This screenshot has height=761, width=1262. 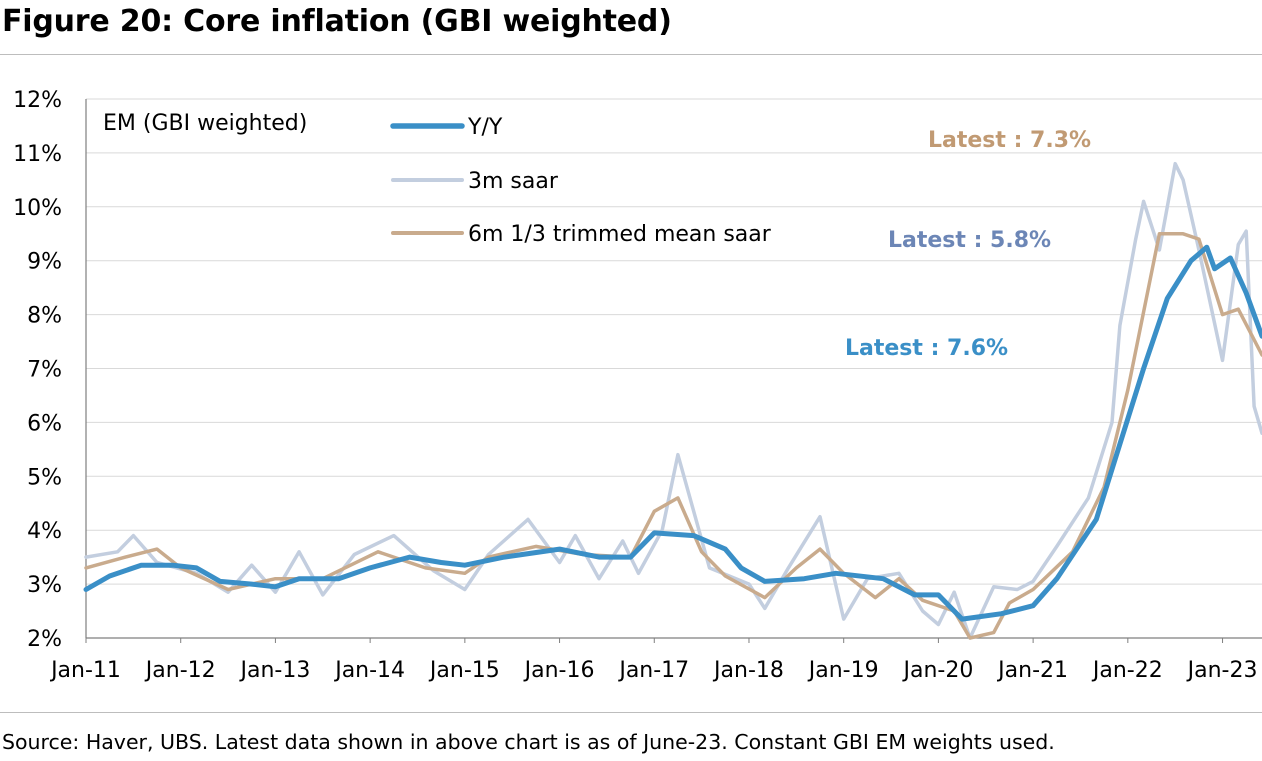 I want to click on x-tick-label: Jan-11, so click(x=85, y=670).